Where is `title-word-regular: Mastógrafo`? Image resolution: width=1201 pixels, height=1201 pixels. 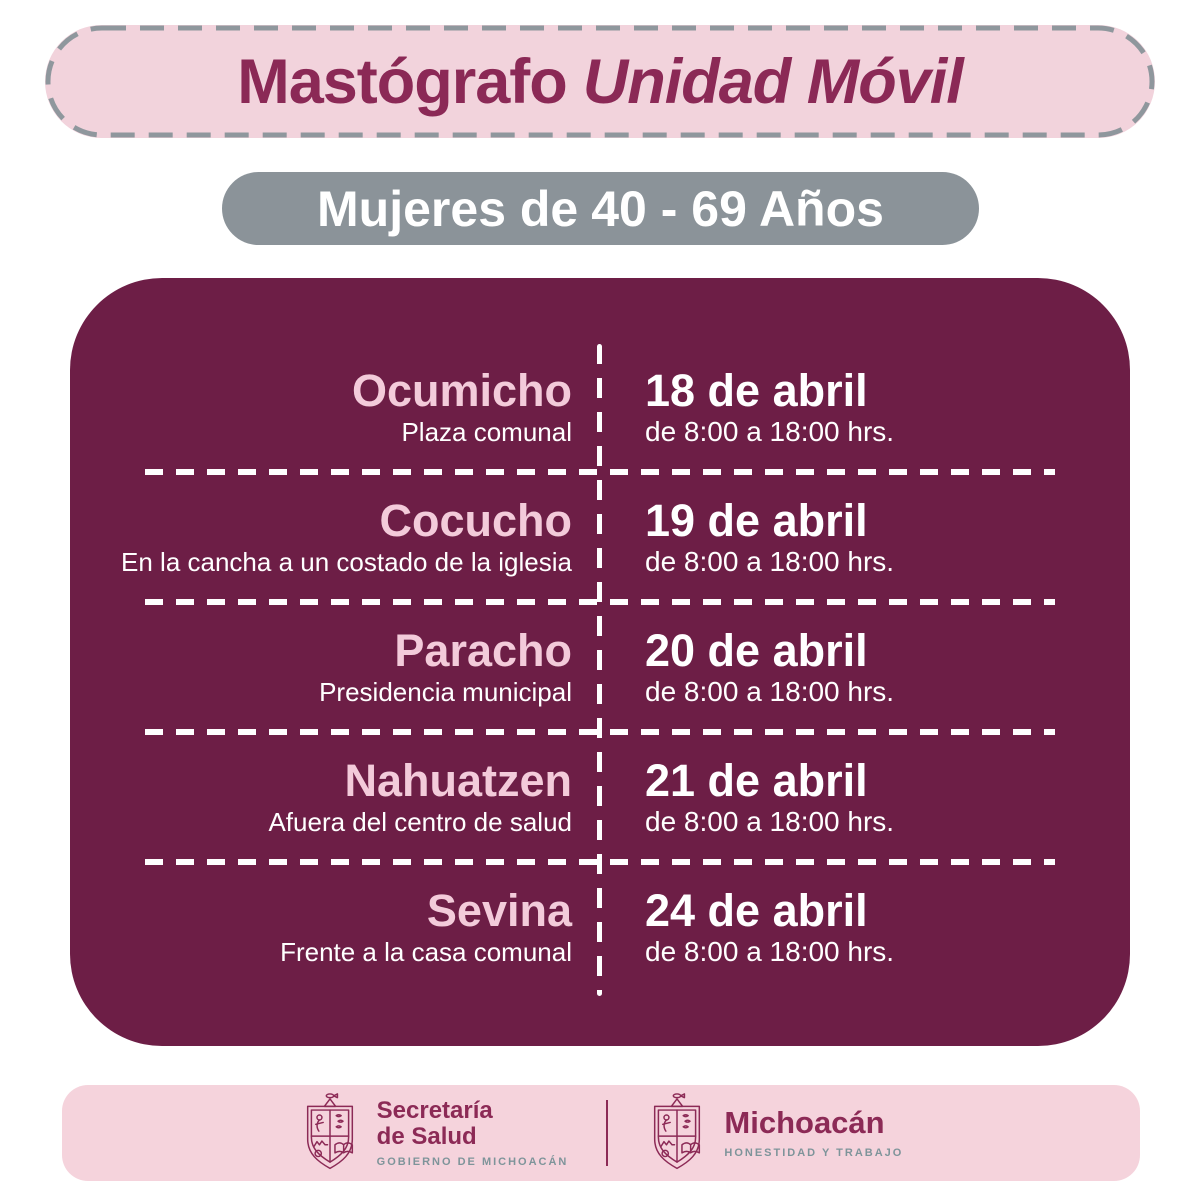 title-word-regular: Mastógrafo is located at coordinates (402, 81).